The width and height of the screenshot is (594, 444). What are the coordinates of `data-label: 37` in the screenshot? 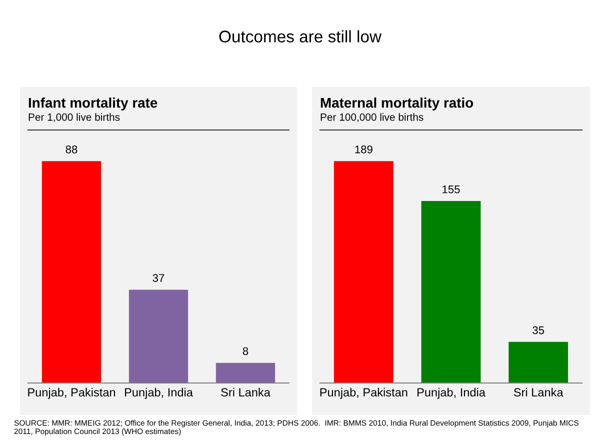 It's located at (158, 278).